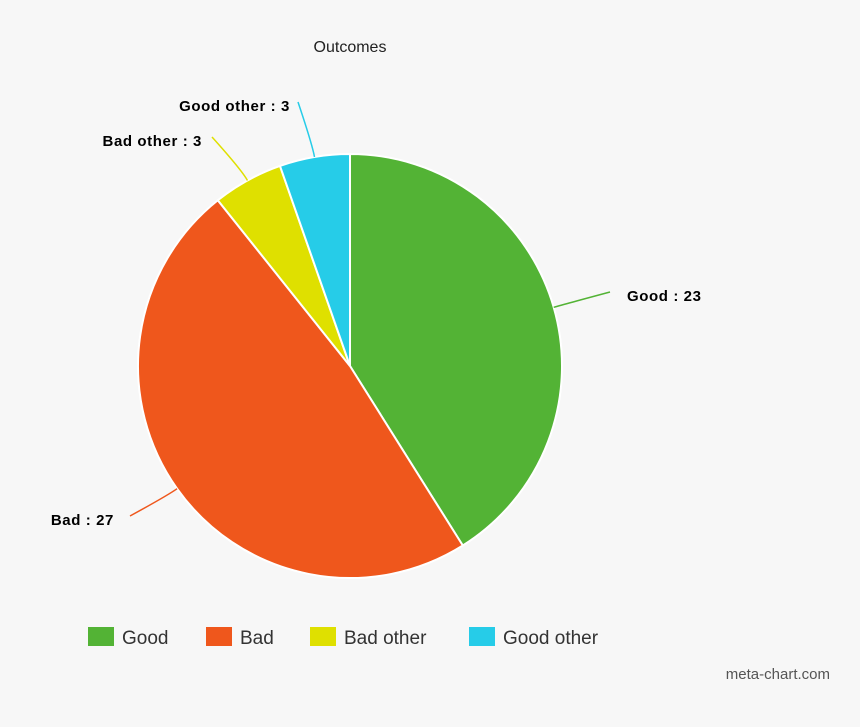  I want to click on legend-swatch-good-other, so click(482, 636).